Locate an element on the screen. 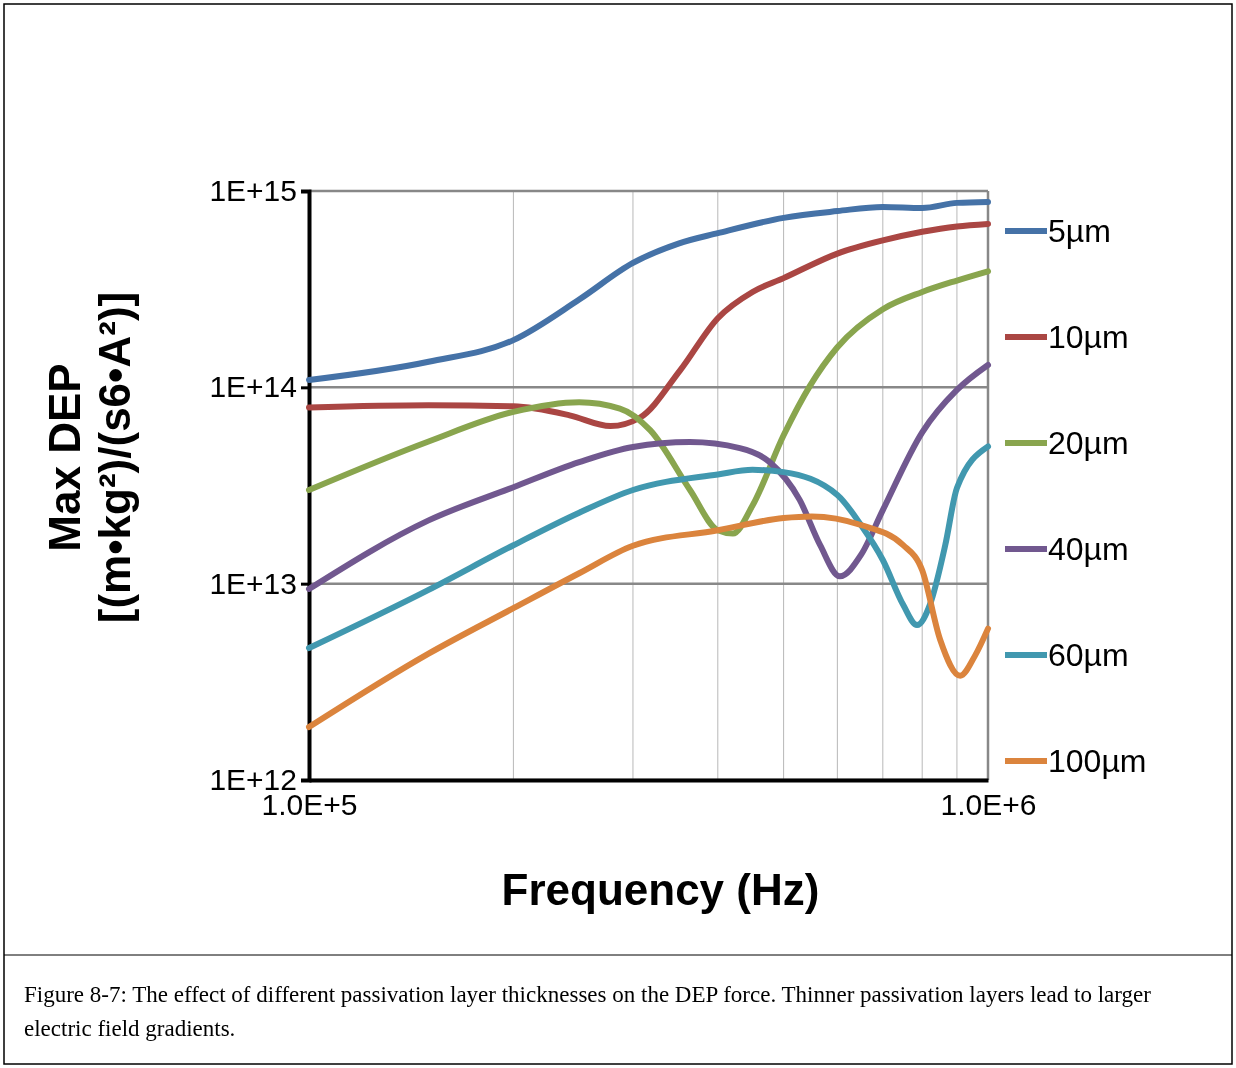  legend-label: 10µm is located at coordinates (1088, 337).